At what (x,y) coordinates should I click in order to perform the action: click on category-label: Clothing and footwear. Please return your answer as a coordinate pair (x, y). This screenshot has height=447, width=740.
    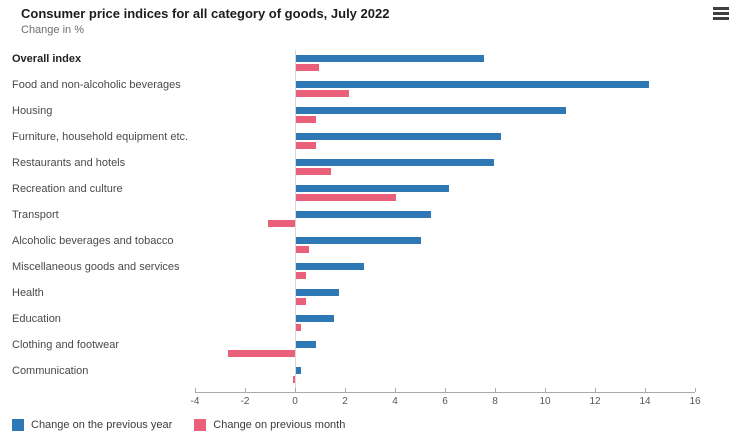
    Looking at the image, I should click on (66, 345).